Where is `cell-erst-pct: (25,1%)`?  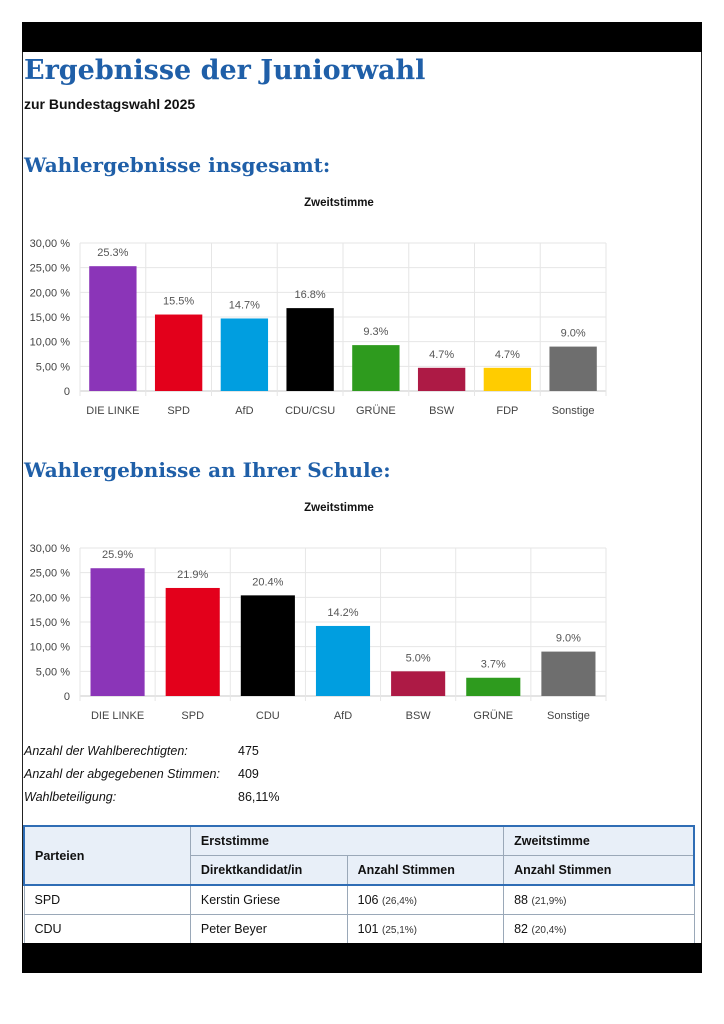 cell-erst-pct: (25,1%) is located at coordinates (399, 930).